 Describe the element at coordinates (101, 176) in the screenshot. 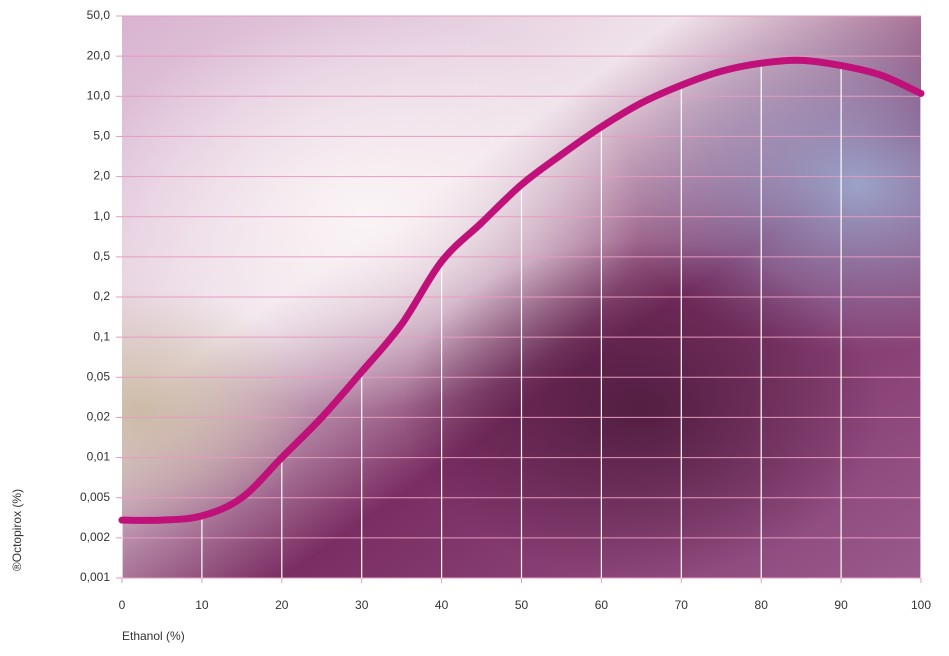

I see `y-tick-label: 2,0` at that location.